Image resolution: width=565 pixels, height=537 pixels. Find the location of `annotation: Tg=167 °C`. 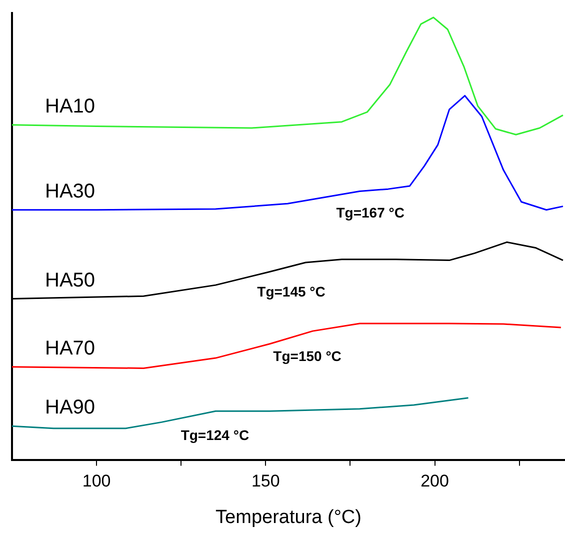

annotation: Tg=167 °C is located at coordinates (370, 212).